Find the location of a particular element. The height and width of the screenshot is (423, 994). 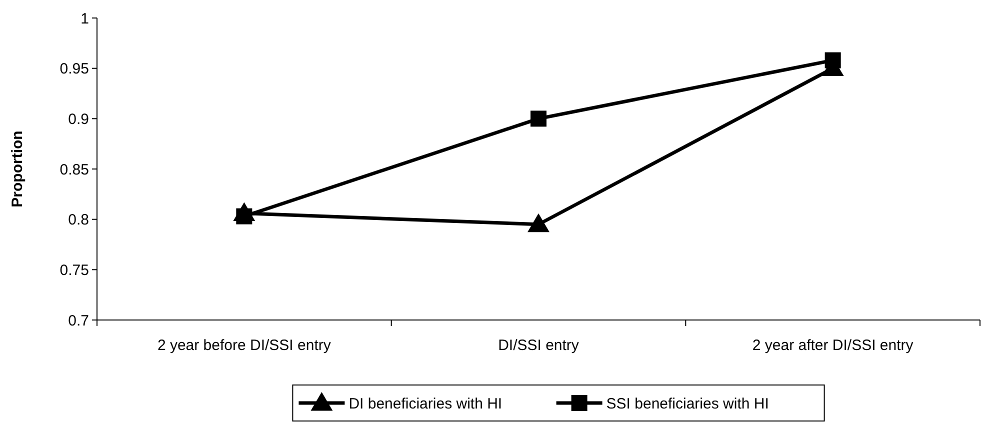

y-tick-label: 0.7 is located at coordinates (78, 321).